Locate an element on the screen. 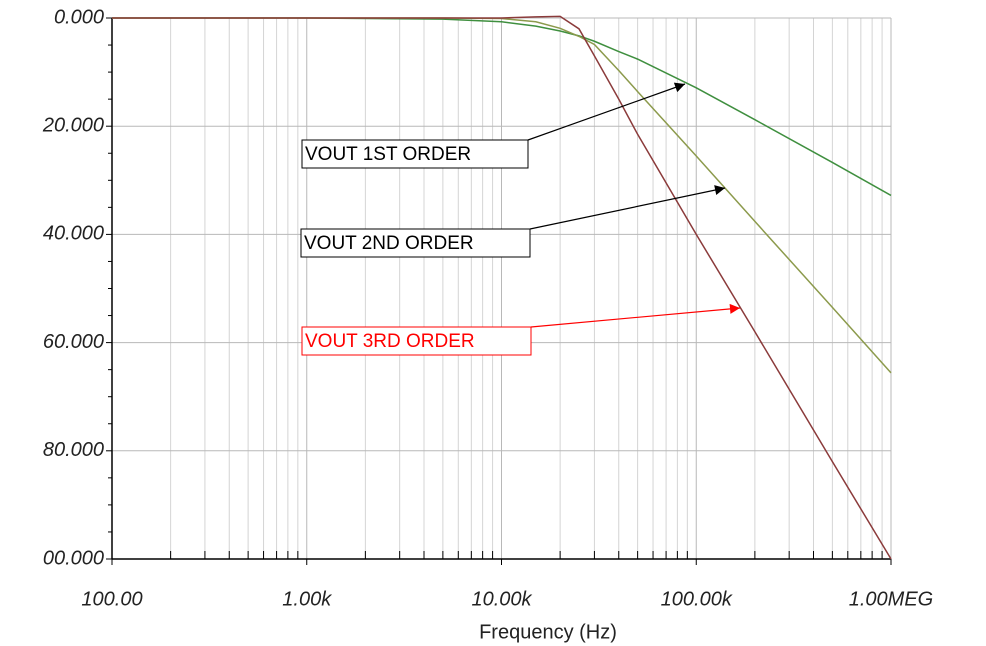 This screenshot has width=986, height=646. annotation-text: VOUT 1ST ORDER is located at coordinates (388, 154).